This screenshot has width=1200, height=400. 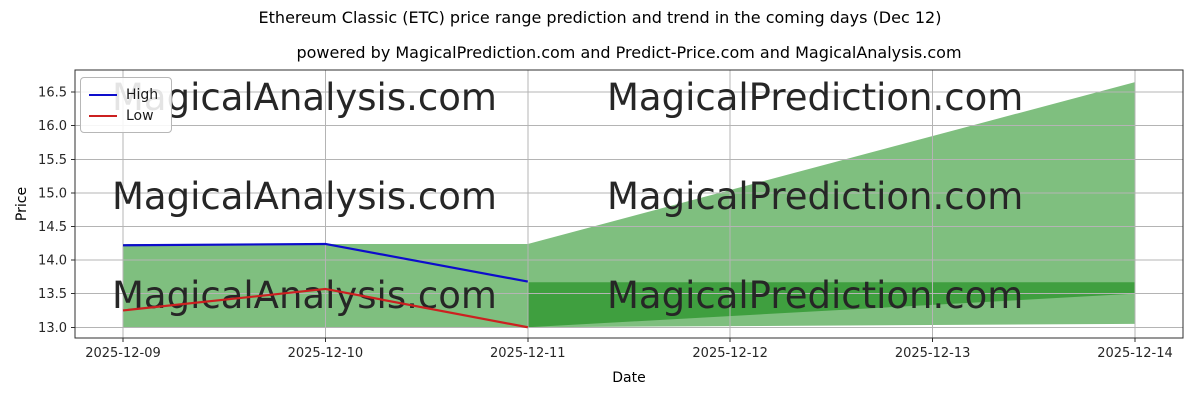 What do you see at coordinates (103, 94) in the screenshot?
I see `high-line-swatch` at bounding box center [103, 94].